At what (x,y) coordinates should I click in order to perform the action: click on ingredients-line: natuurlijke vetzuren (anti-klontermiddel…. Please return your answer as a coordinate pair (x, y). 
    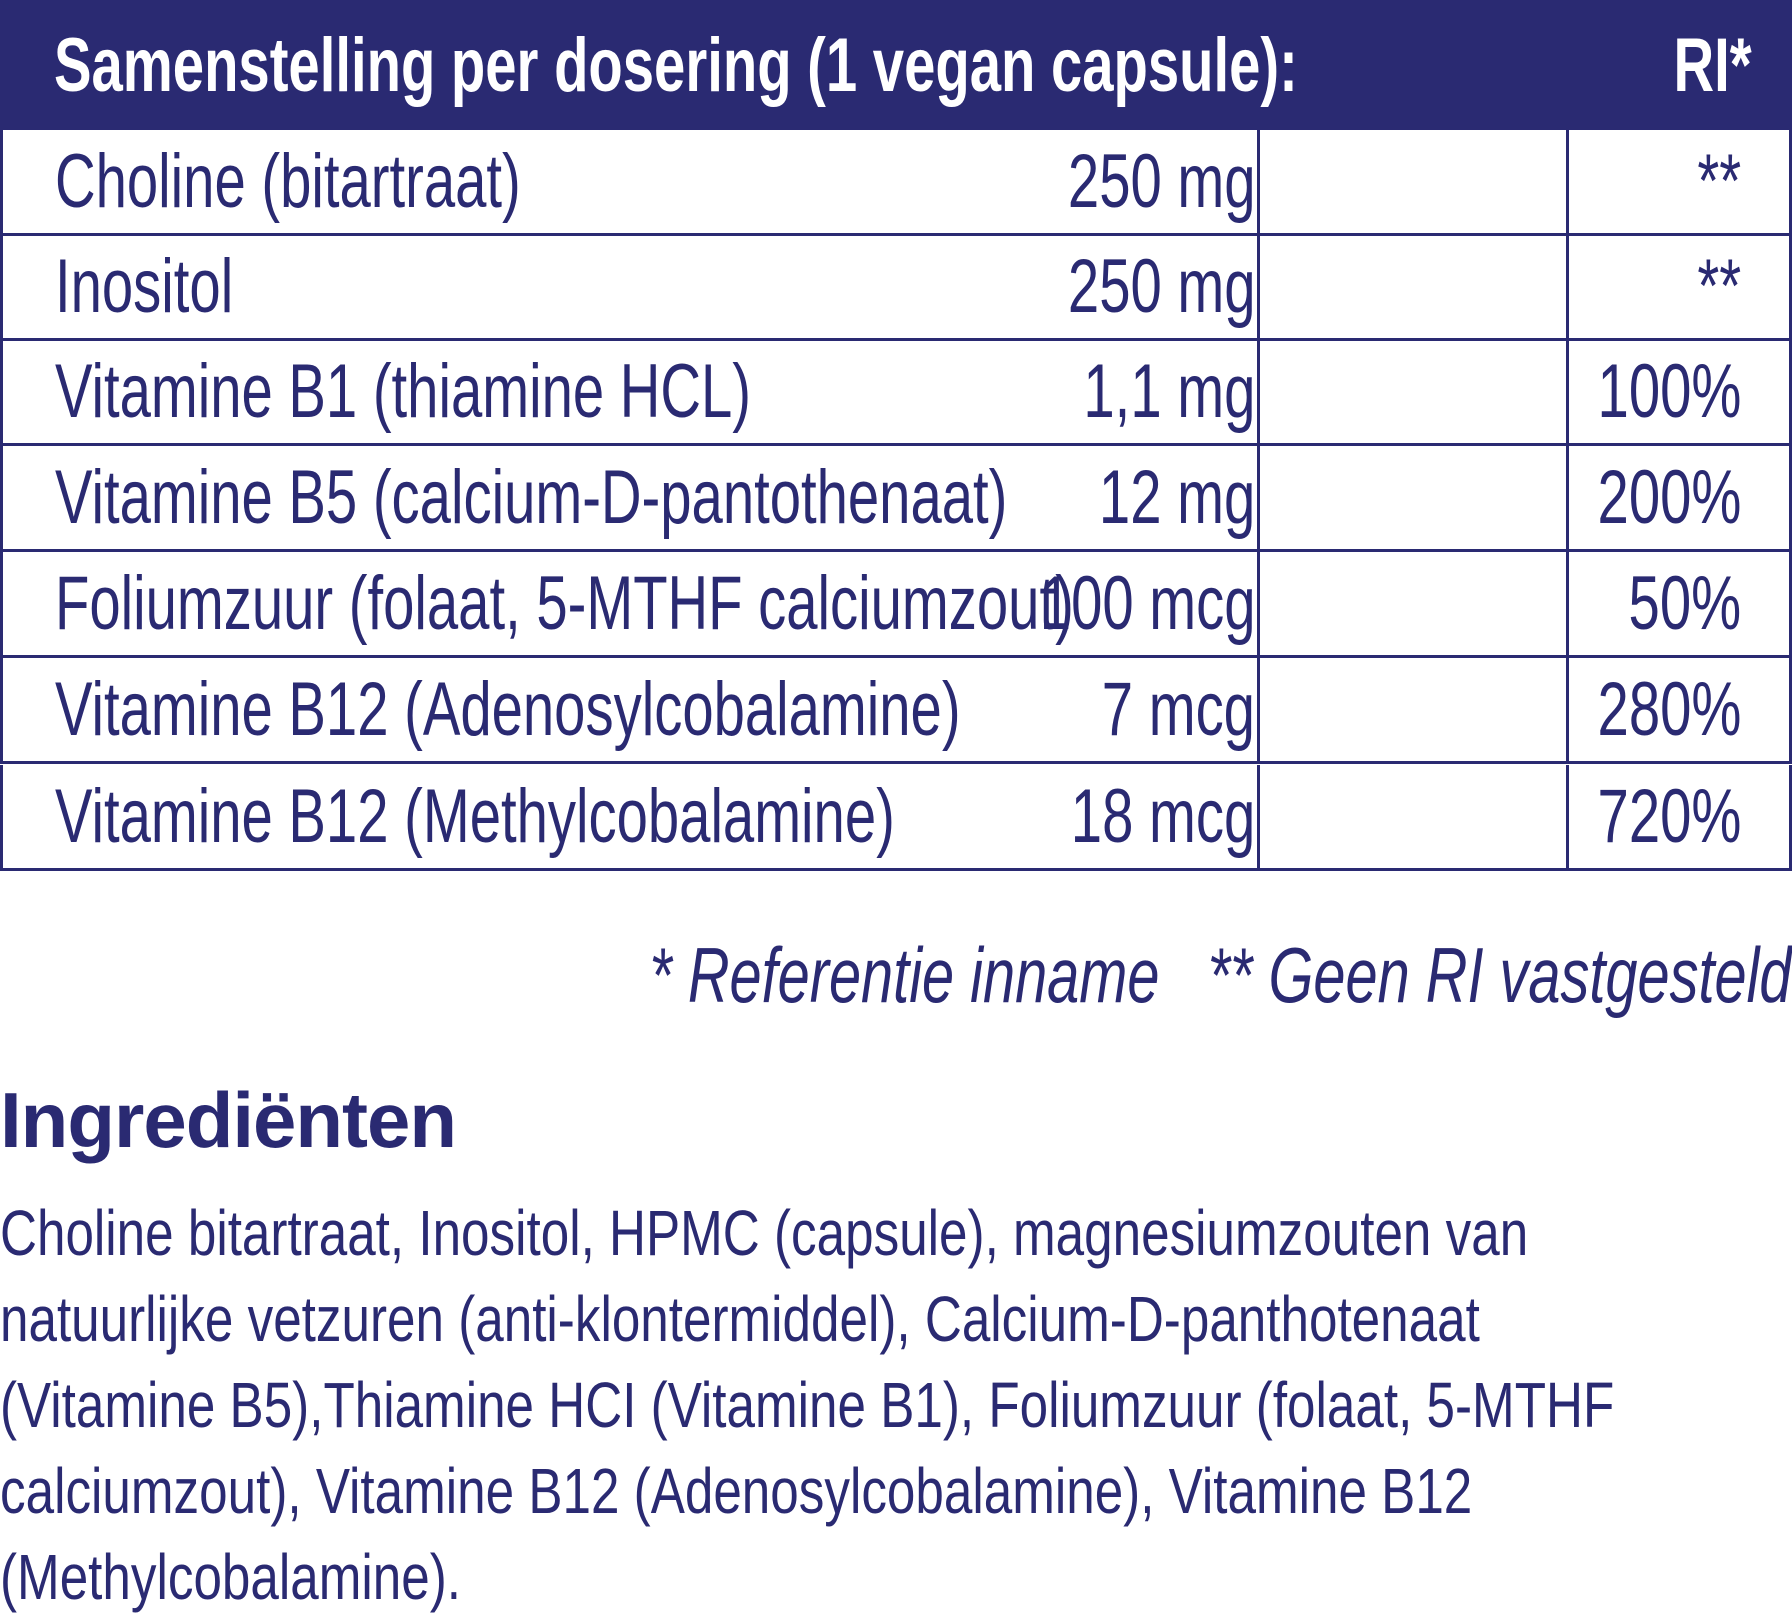
    Looking at the image, I should click on (740, 1319).